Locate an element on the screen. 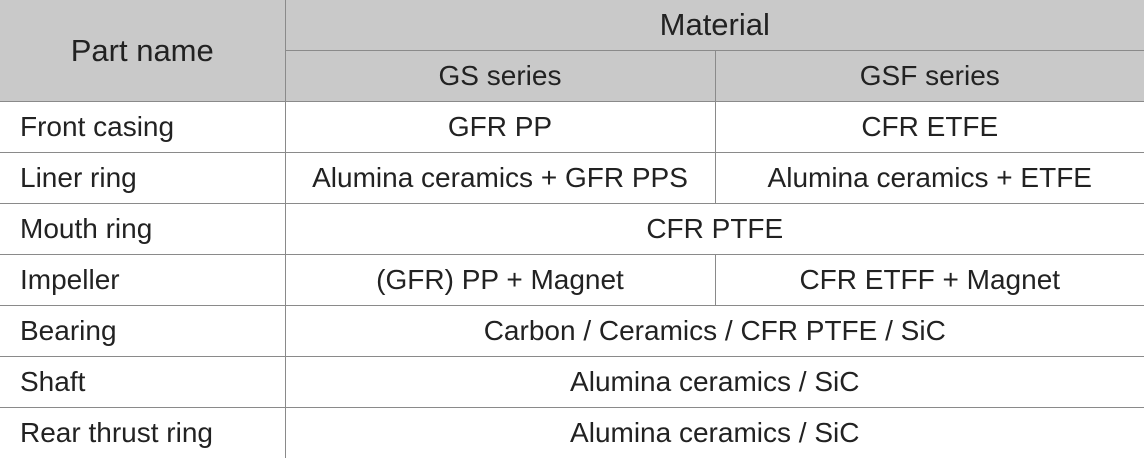 The image size is (1144, 469). part-cell: Rear thrust ring is located at coordinates (143, 432).